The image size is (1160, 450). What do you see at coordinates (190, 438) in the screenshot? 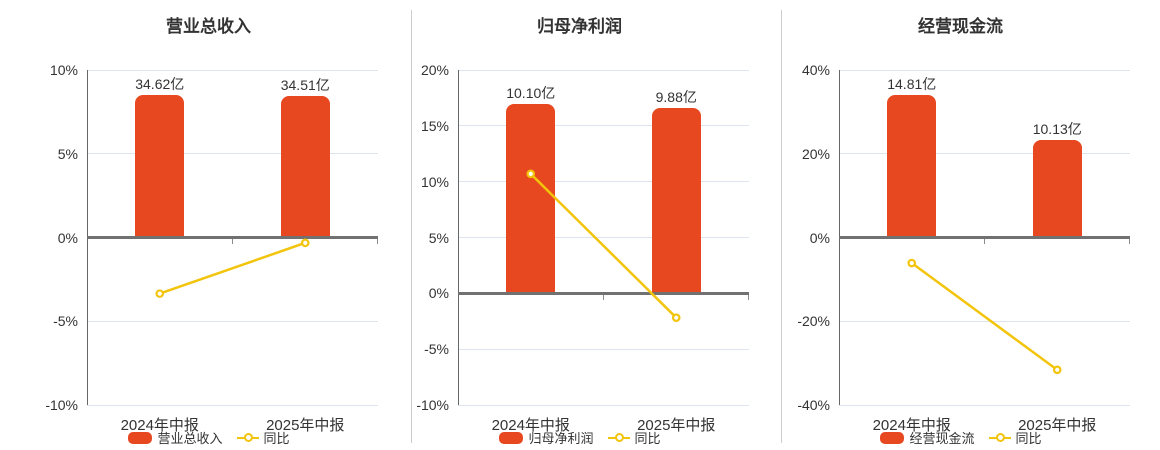
I see `legend-label: 营业总收入` at bounding box center [190, 438].